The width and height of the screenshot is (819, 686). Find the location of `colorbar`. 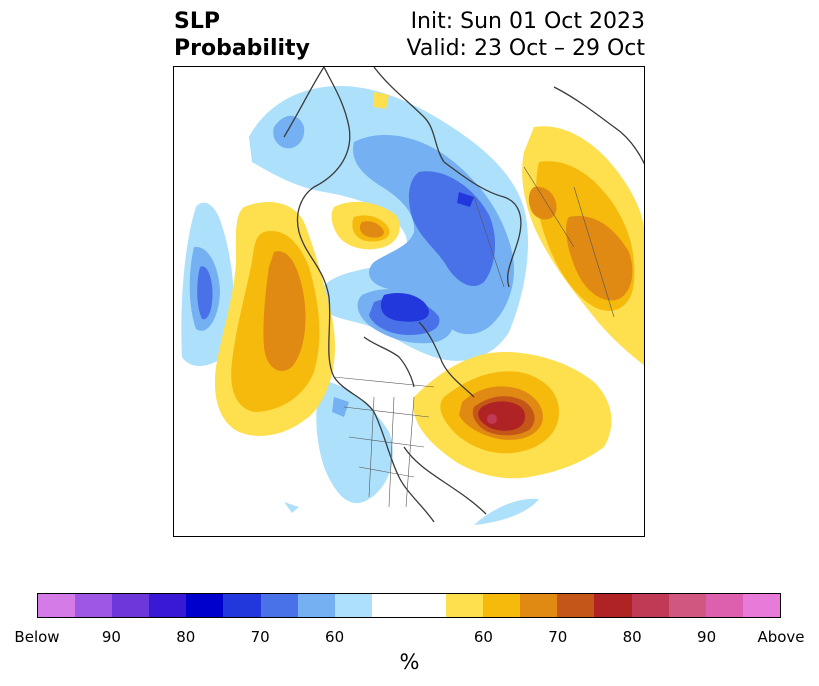

colorbar is located at coordinates (409, 605).